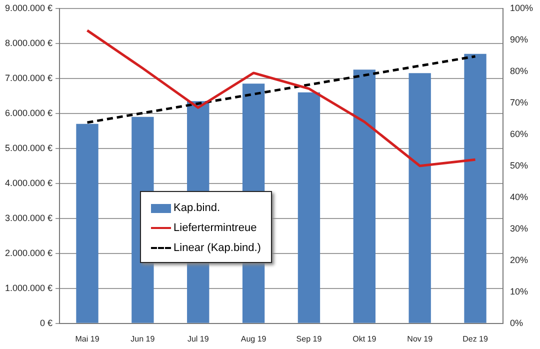 The height and width of the screenshot is (349, 540). I want to click on line-series, so click(281, 89).